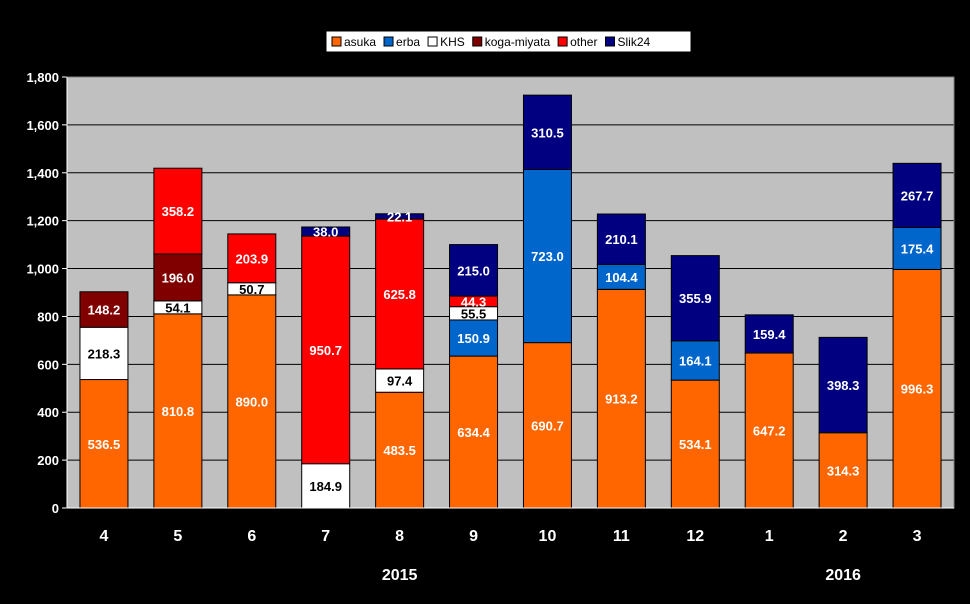  What do you see at coordinates (473, 536) in the screenshot?
I see `x-tick-label: 9` at bounding box center [473, 536].